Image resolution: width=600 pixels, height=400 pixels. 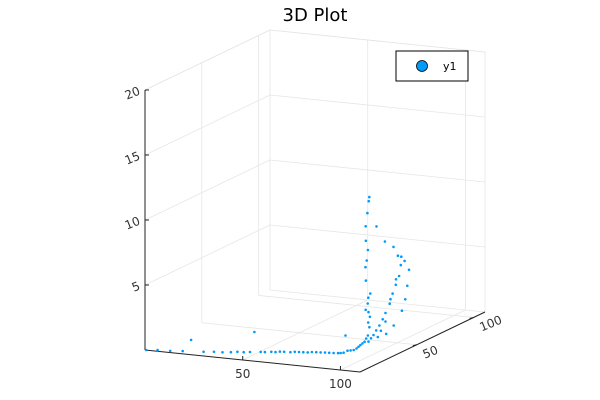 What do you see at coordinates (340, 384) in the screenshot?
I see `x-tick-label-1: 100` at bounding box center [340, 384].